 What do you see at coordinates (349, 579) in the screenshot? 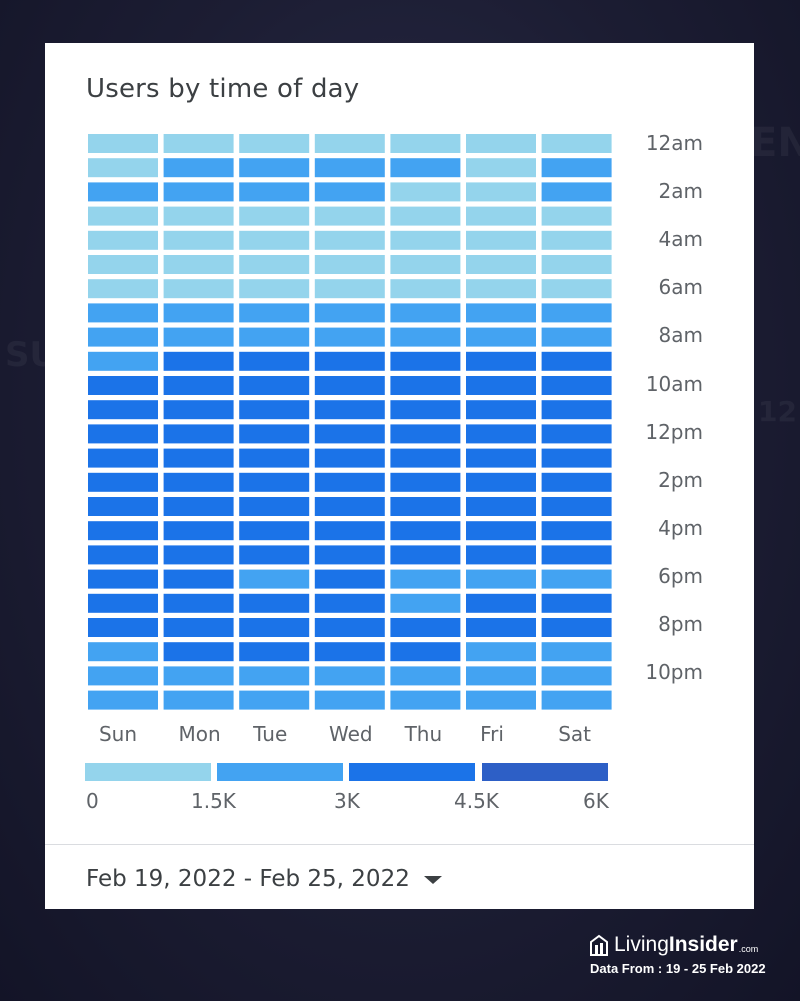
I see `heatmap-cell-wed-6pm` at bounding box center [349, 579].